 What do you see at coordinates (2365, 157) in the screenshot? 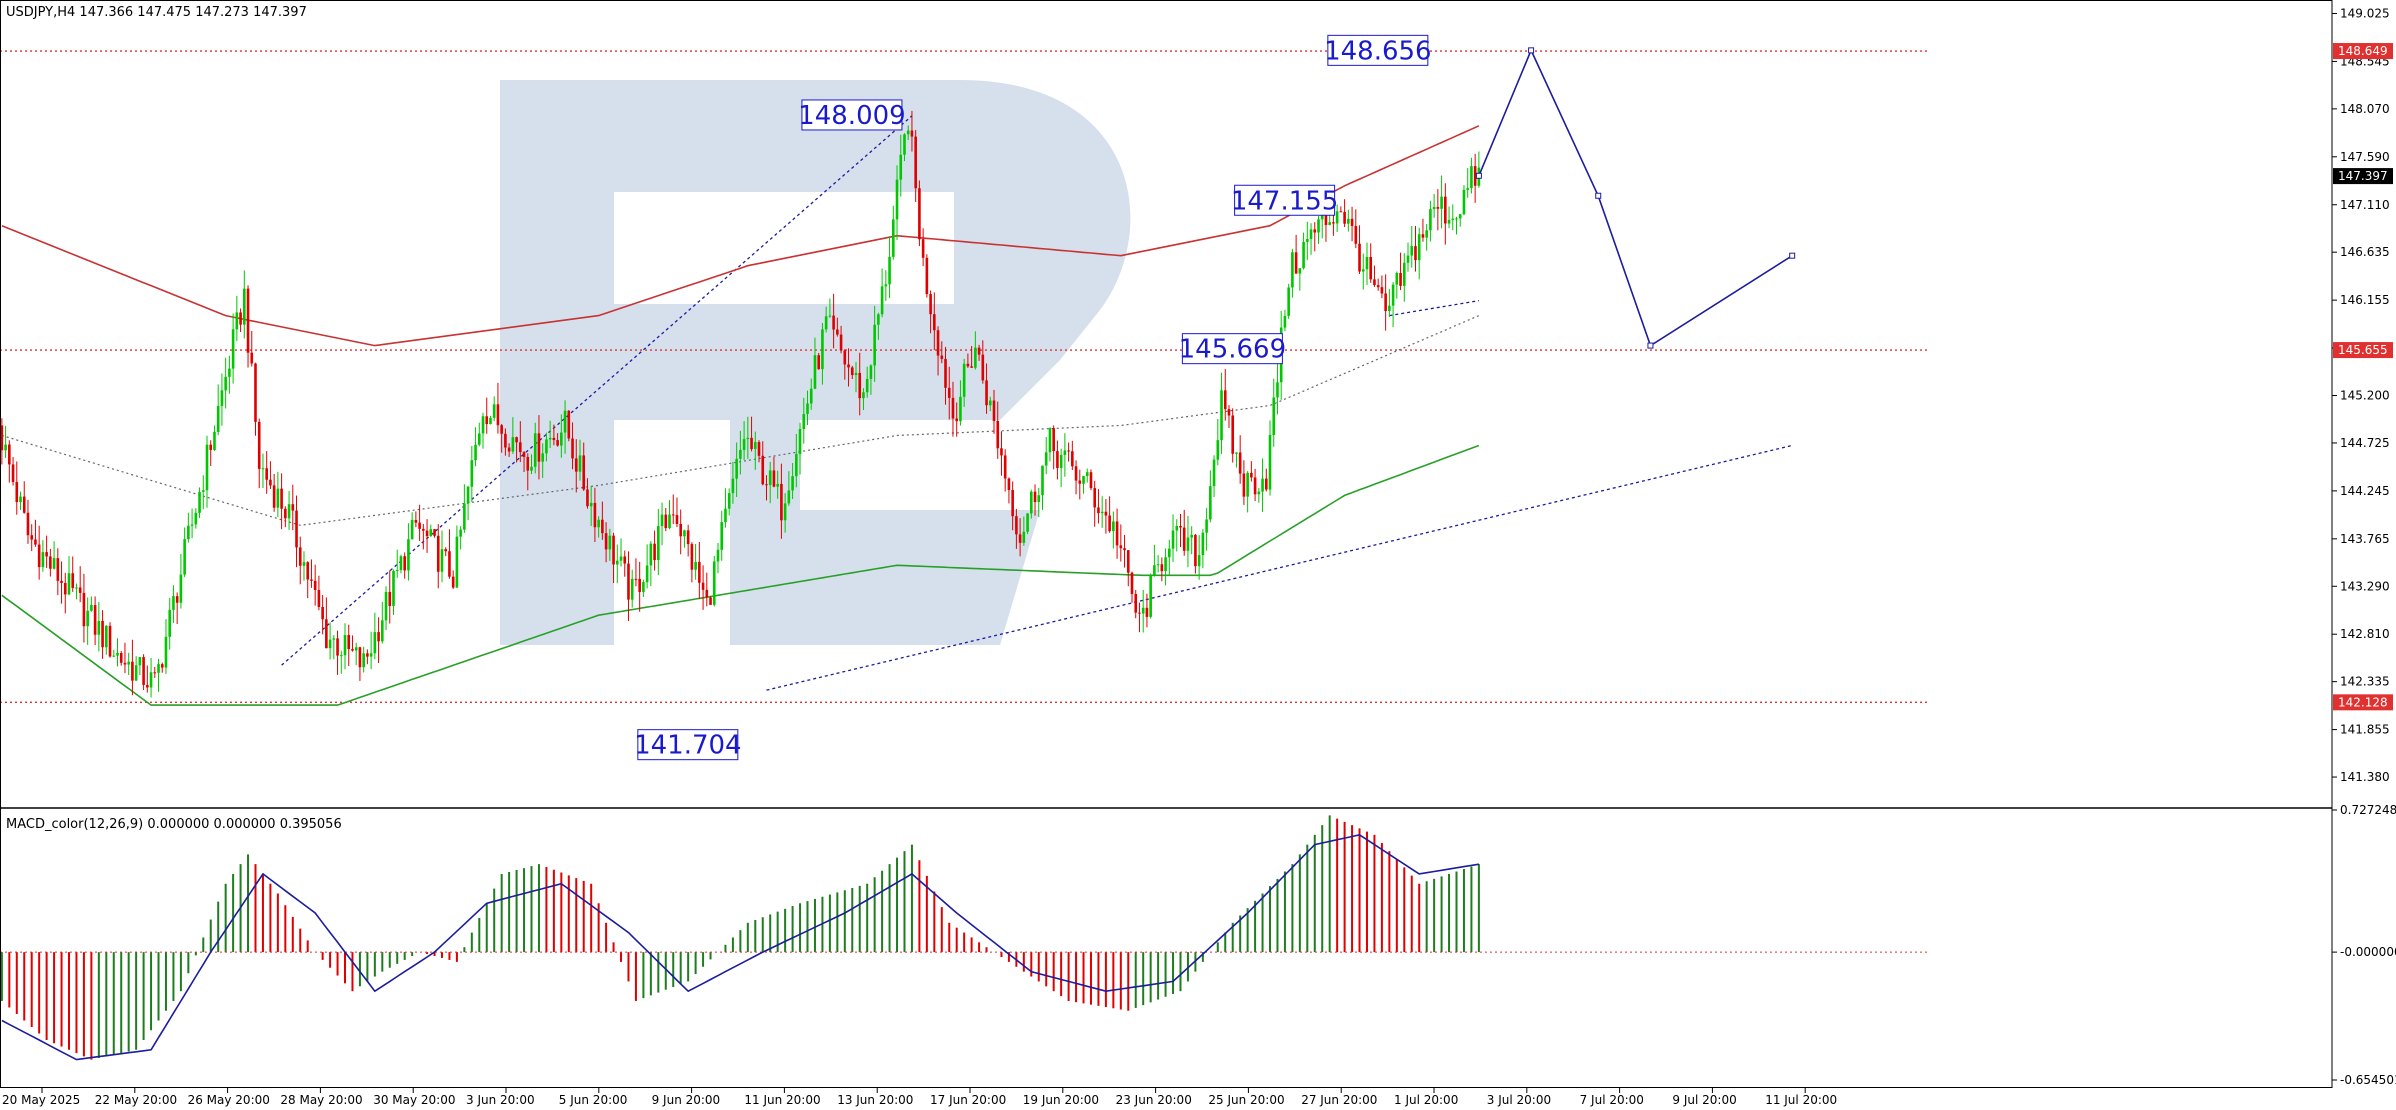
I see `price-tick-label: 147.590` at bounding box center [2365, 157].